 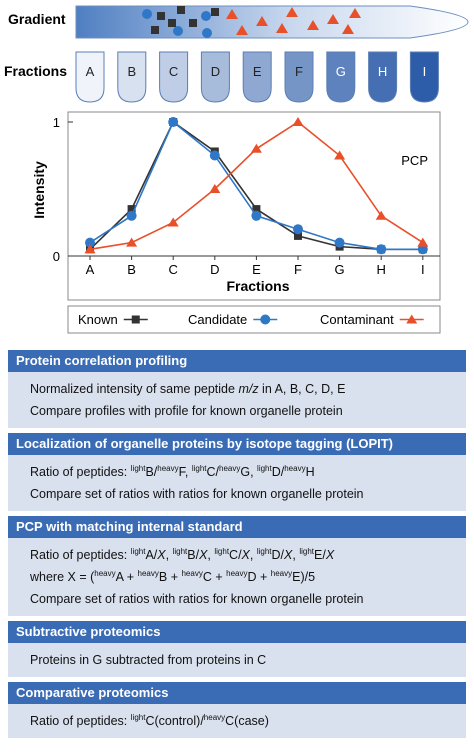 I want to click on x-tick-label: B, so click(x=131, y=269).